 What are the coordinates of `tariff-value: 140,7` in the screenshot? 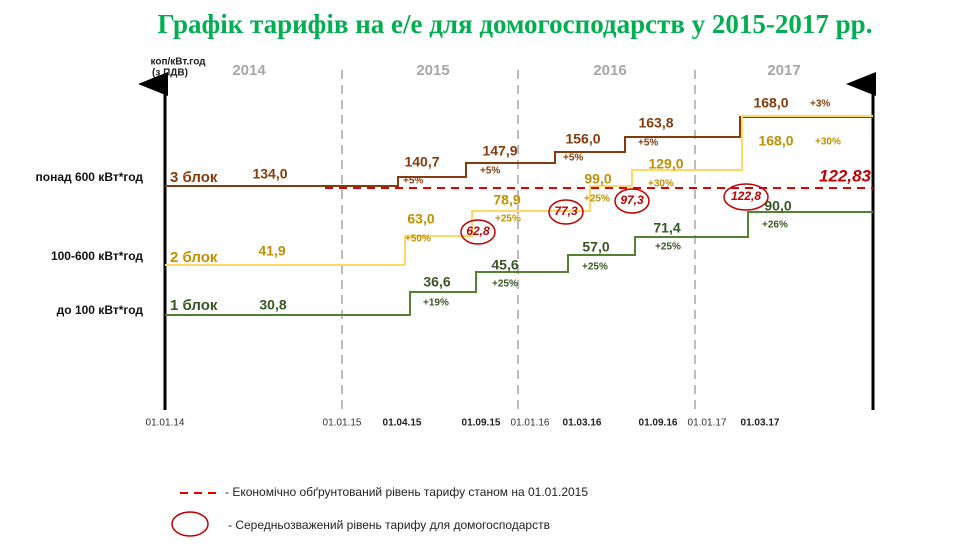 It's located at (421, 162).